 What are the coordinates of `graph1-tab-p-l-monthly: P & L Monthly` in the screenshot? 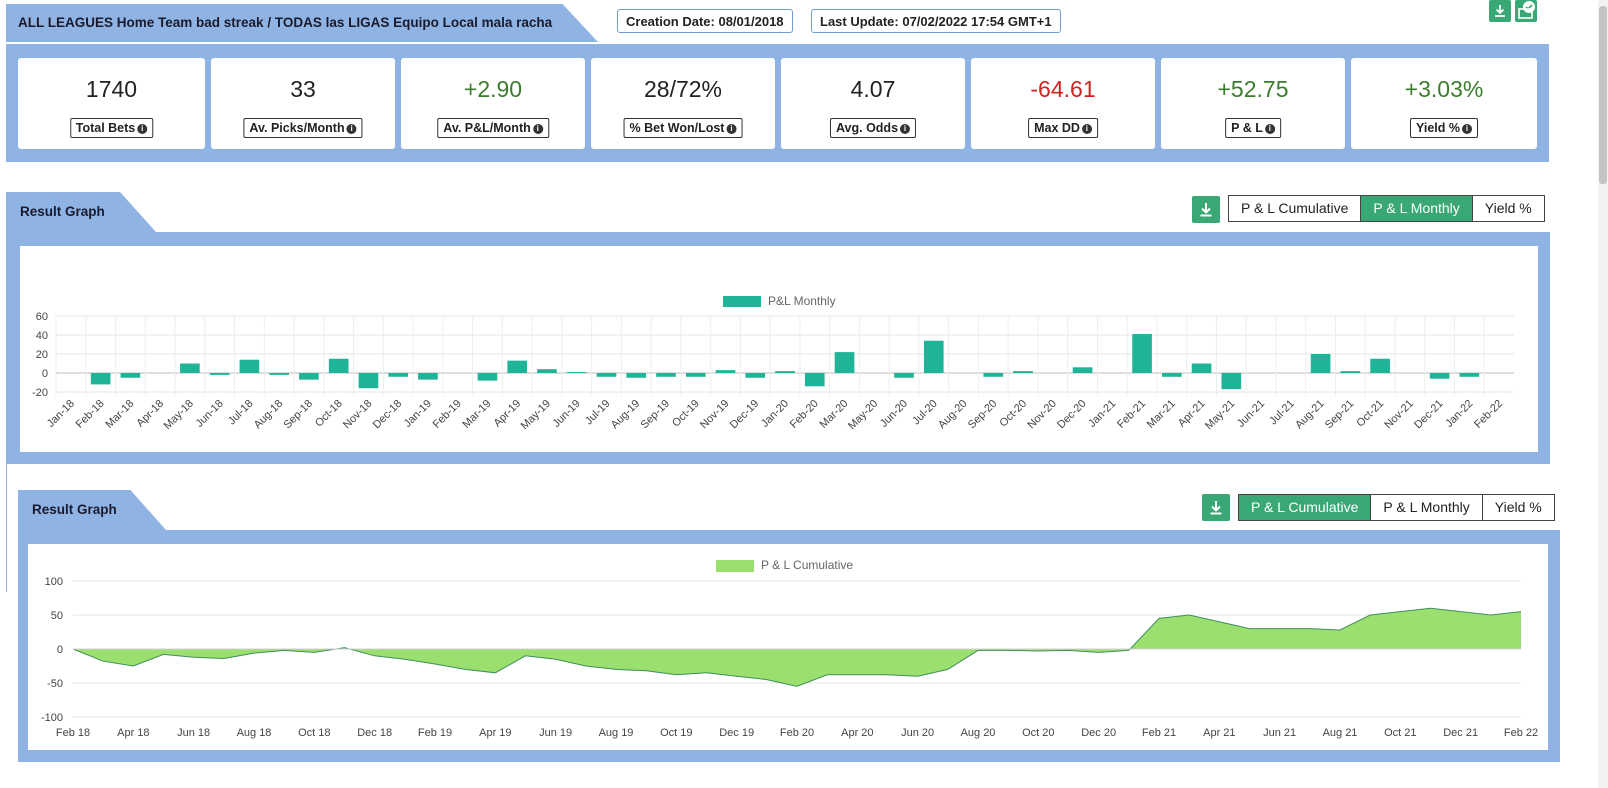 It's located at (1416, 208).